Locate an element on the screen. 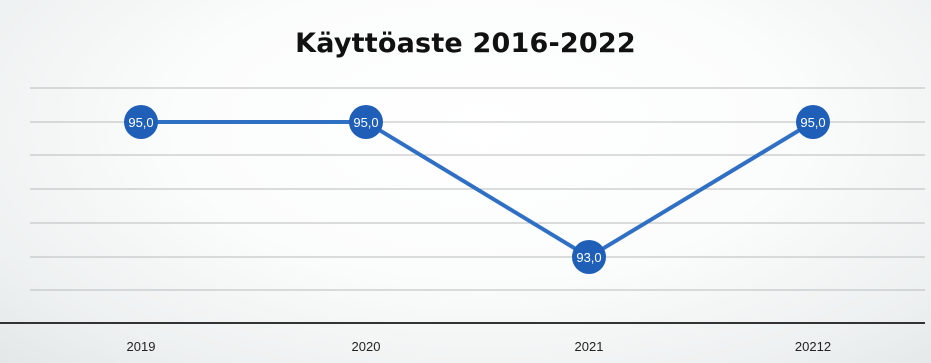 The height and width of the screenshot is (363, 931). data-label: 93,0 is located at coordinates (588, 257).